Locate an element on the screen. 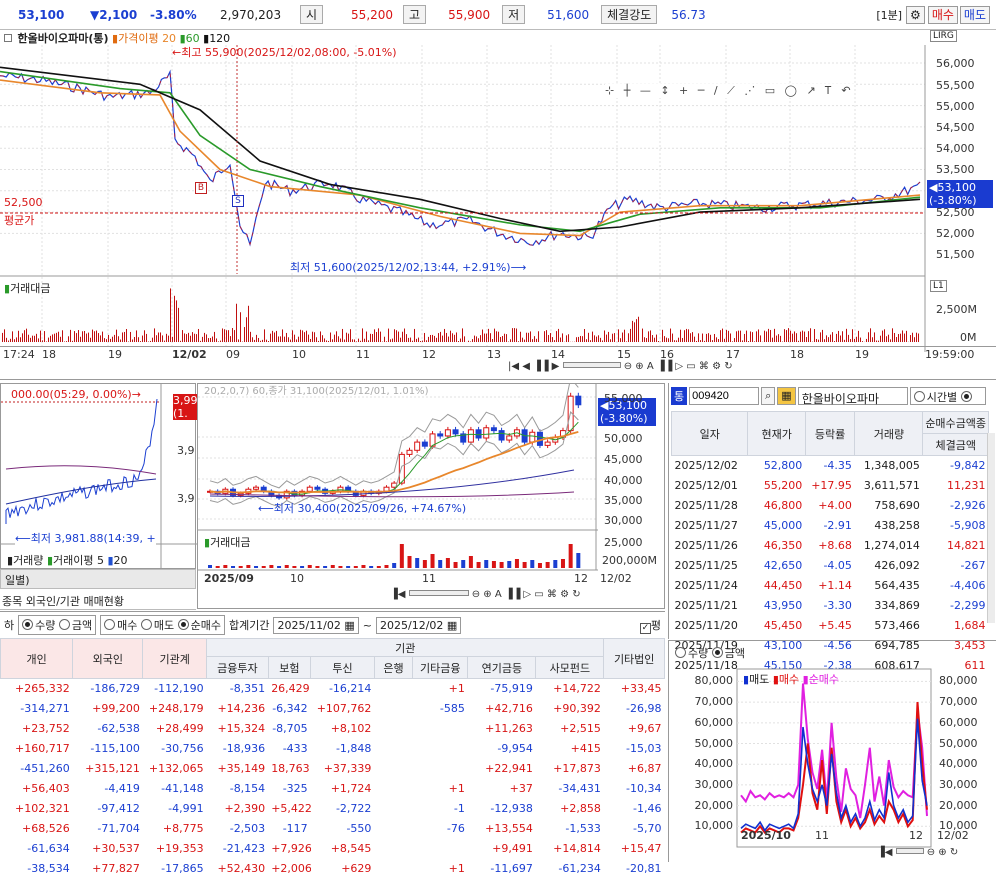 Image resolution: width=996 pixels, height=879 pixels. time-label: 17 is located at coordinates (733, 354).